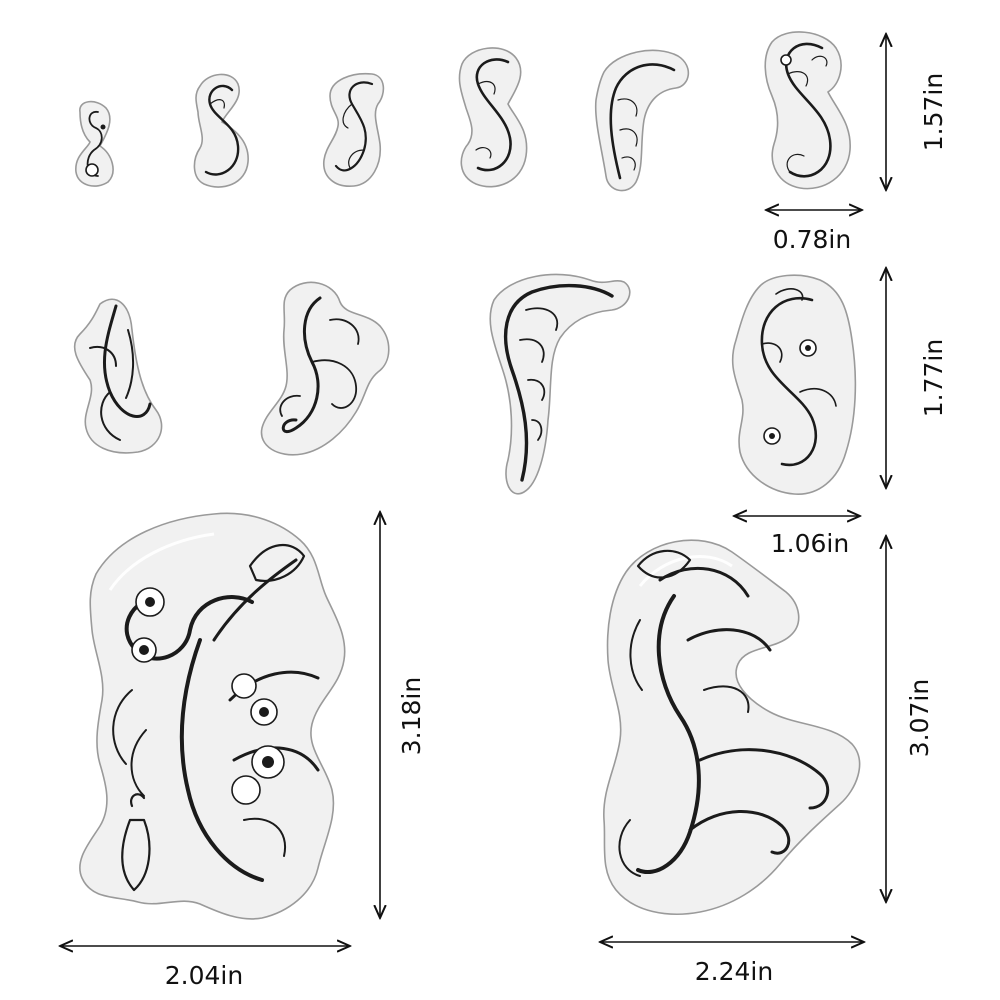 Image resolution: width=1000 pixels, height=1000 pixels. I want to click on large-left-height-dimension: 3.18in, so click(403, 715).